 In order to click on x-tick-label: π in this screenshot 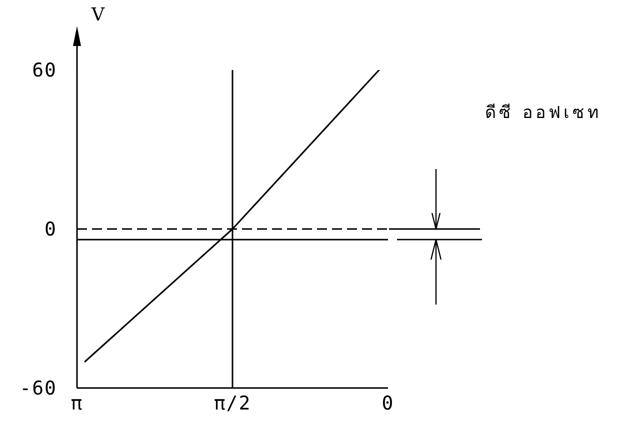, I will do `click(77, 403)`.